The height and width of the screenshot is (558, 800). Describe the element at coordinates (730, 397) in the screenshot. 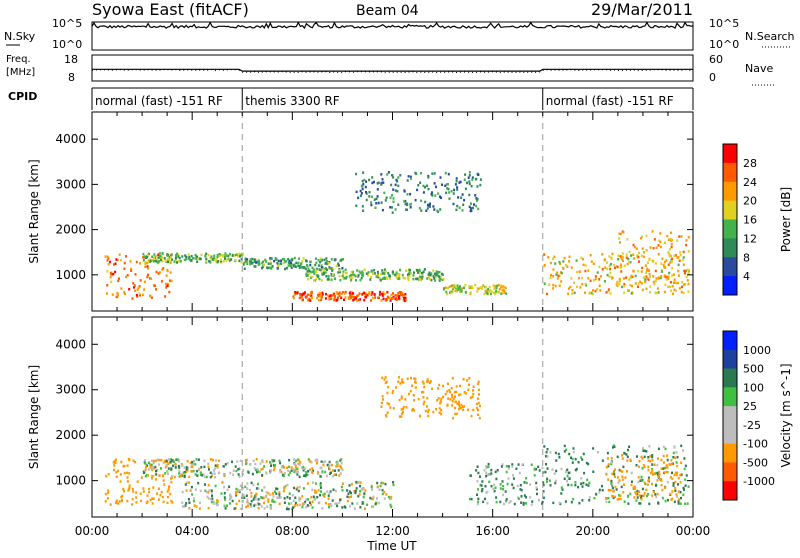

I see `colorbar-segment` at that location.